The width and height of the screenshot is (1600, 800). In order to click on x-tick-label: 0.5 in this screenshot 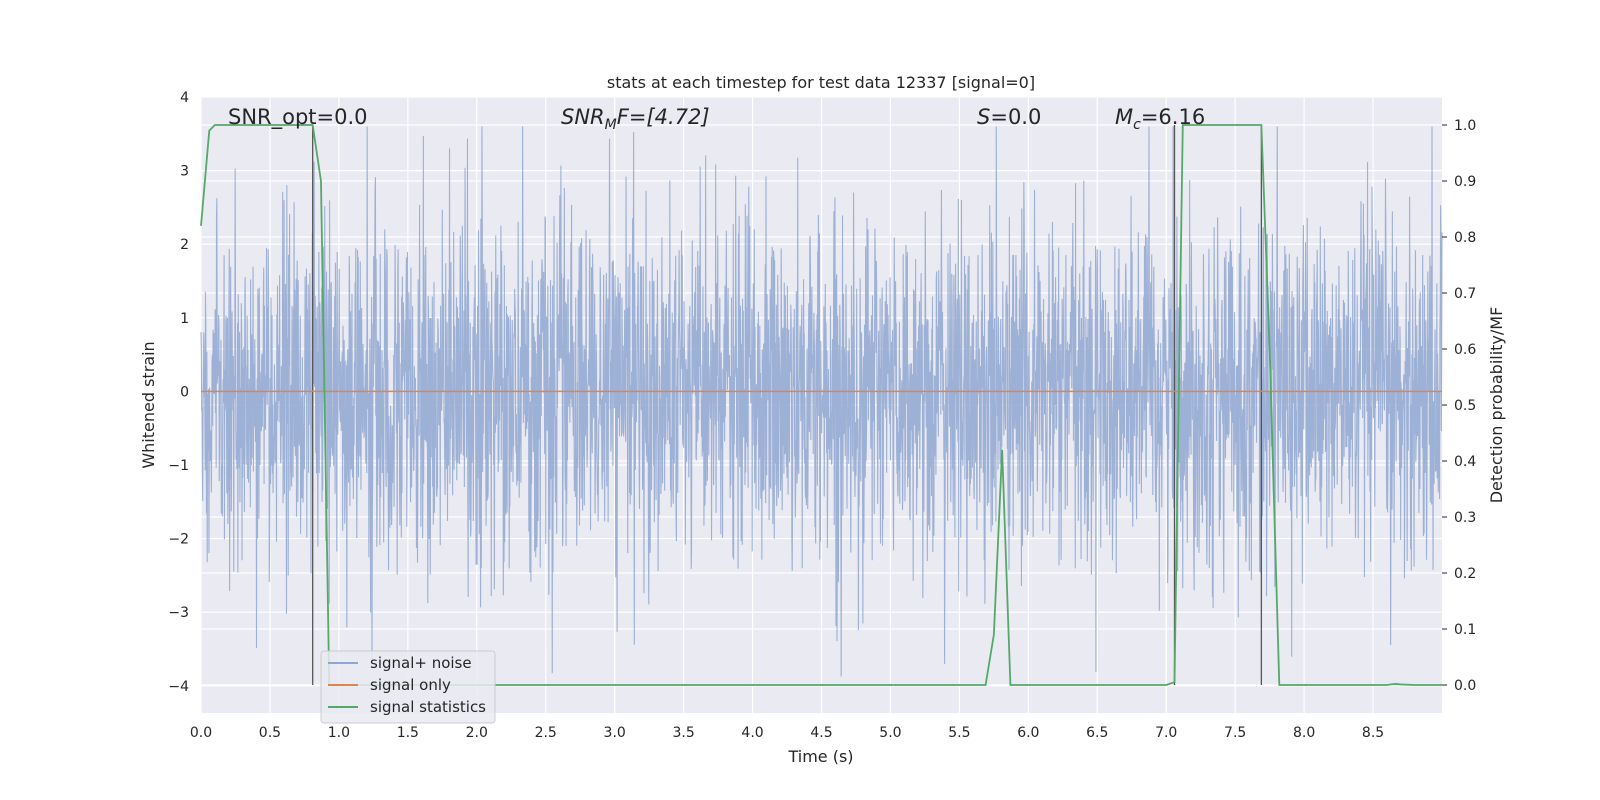, I will do `click(270, 733)`.